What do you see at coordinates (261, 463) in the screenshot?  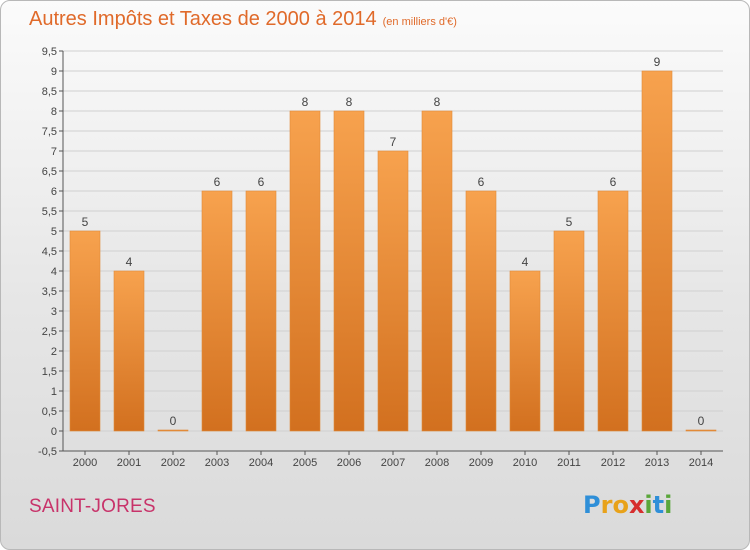 I see `x-tick-label-2004: 2004` at bounding box center [261, 463].